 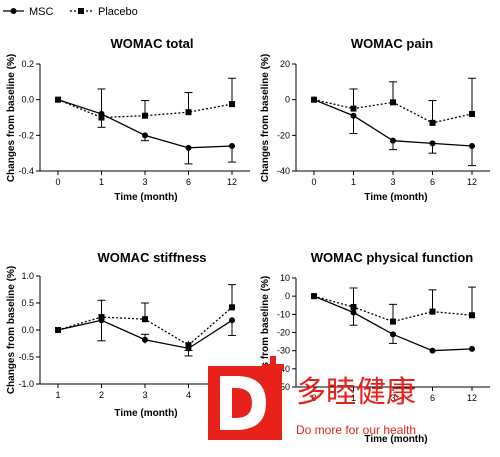 What do you see at coordinates (26, 357) in the screenshot?
I see `y-tick-label: -0.5` at bounding box center [26, 357].